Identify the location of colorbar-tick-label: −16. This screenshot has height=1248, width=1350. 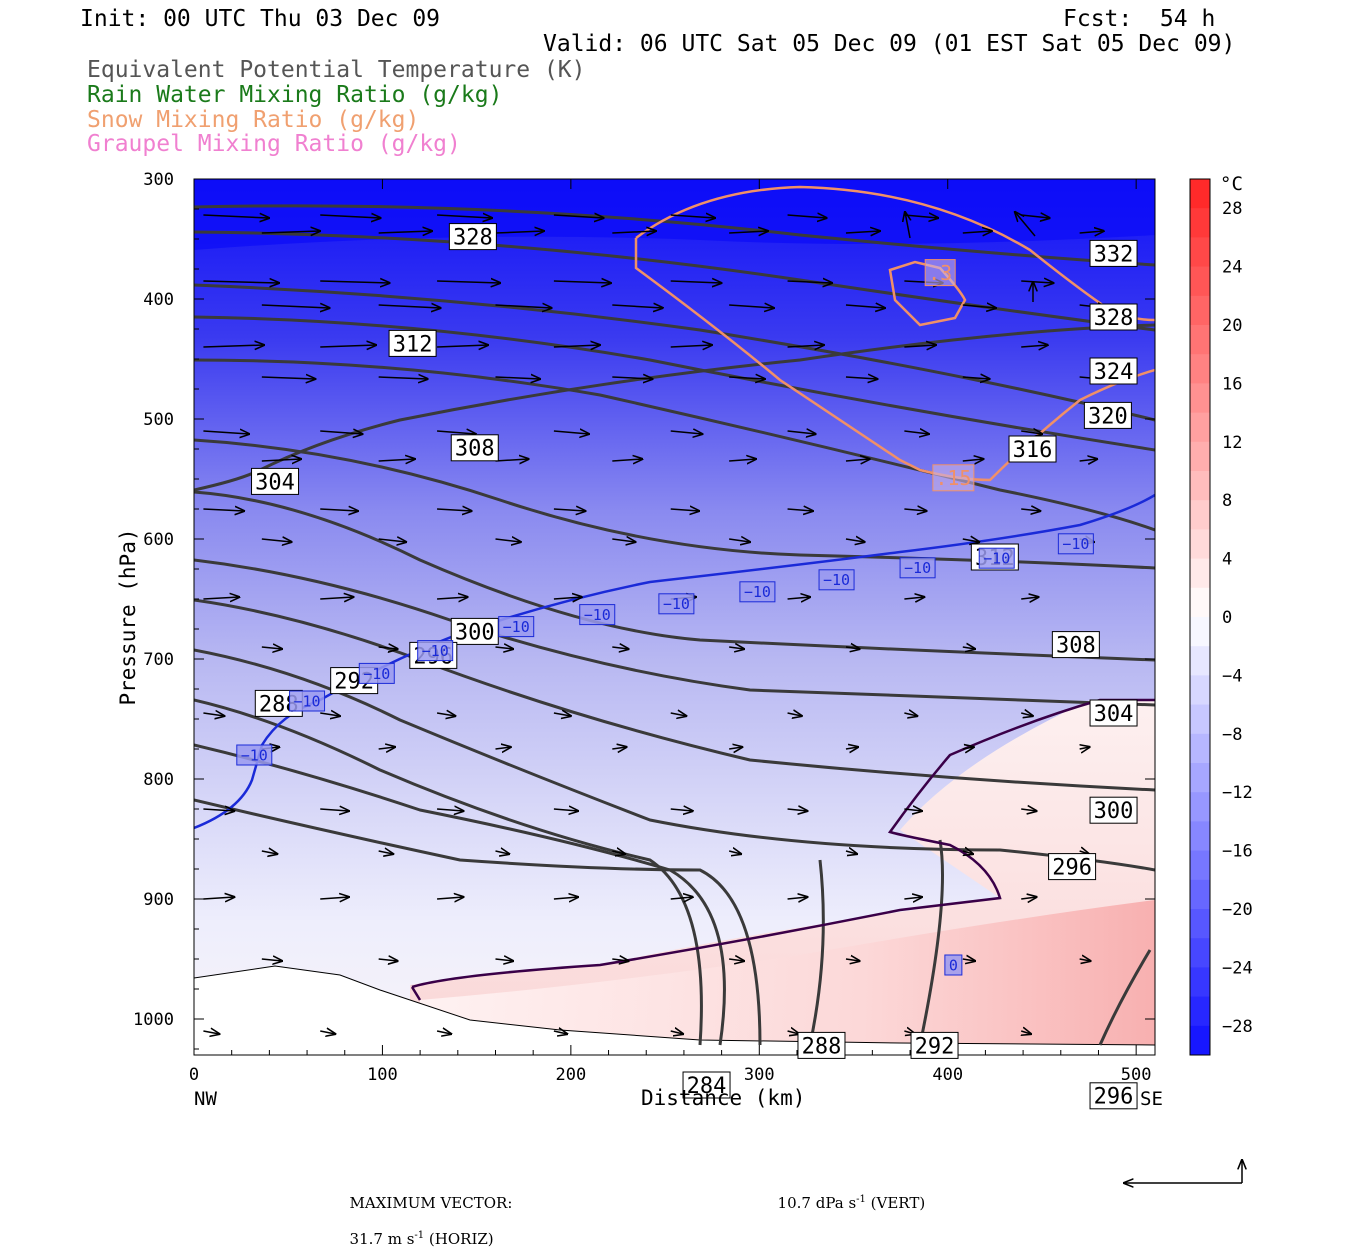
(1237, 852).